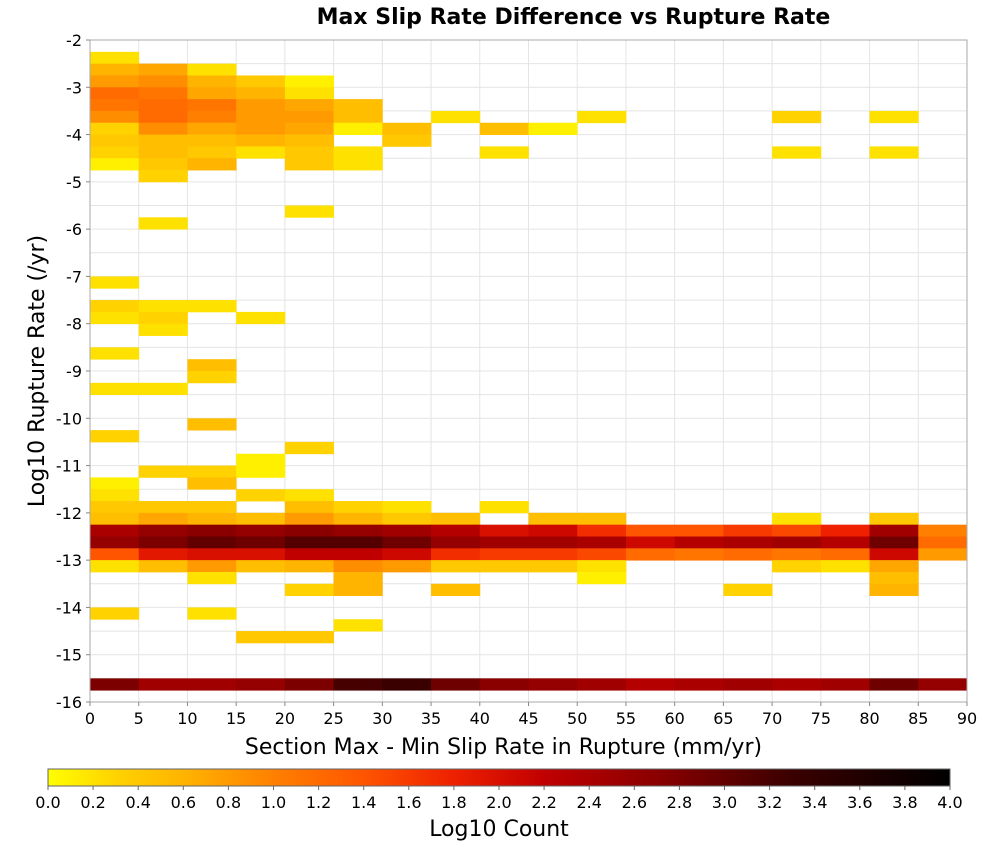 This screenshot has height=854, width=1000. I want to click on colorbar-tick-label: 0.4, so click(137, 802).